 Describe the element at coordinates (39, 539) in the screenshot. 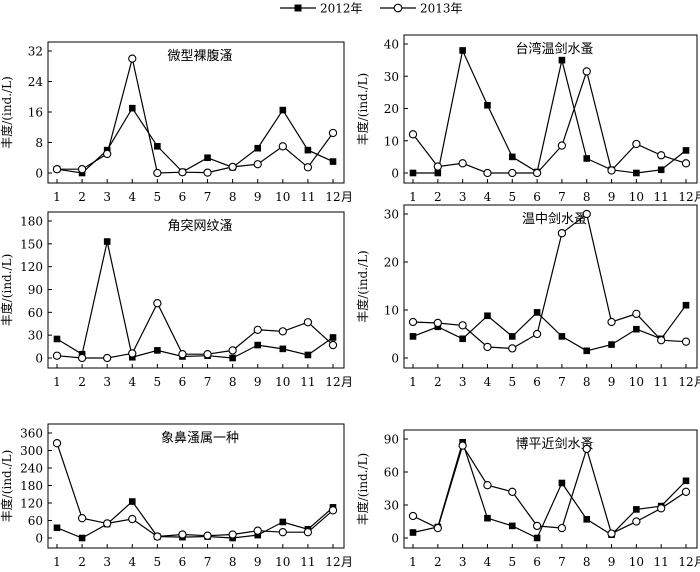

I see `y-tick-label: 0` at that location.